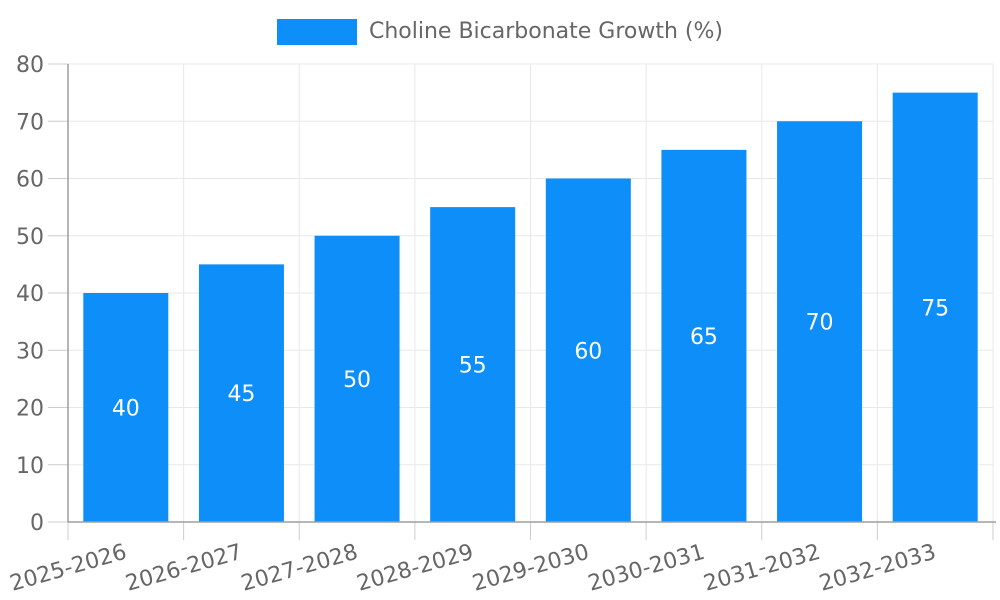 The image size is (1000, 600). I want to click on bar-2029-2030, so click(588, 350).